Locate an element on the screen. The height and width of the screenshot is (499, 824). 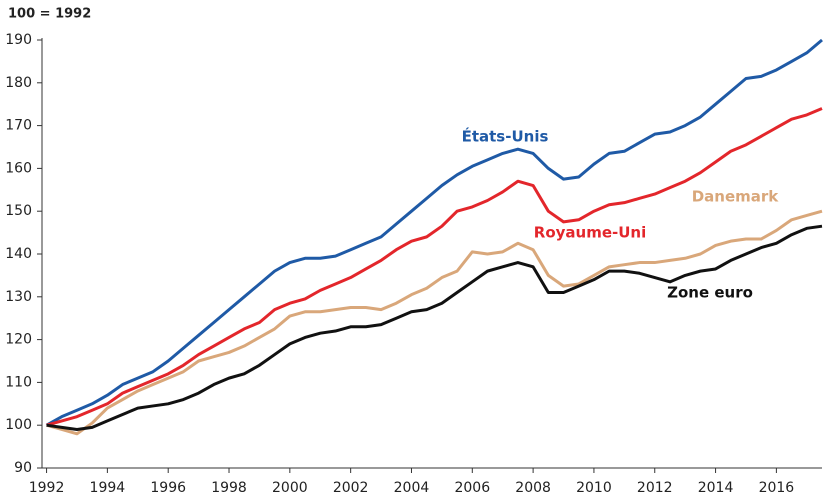
y-tick-label: 140 is located at coordinates (18, 254).